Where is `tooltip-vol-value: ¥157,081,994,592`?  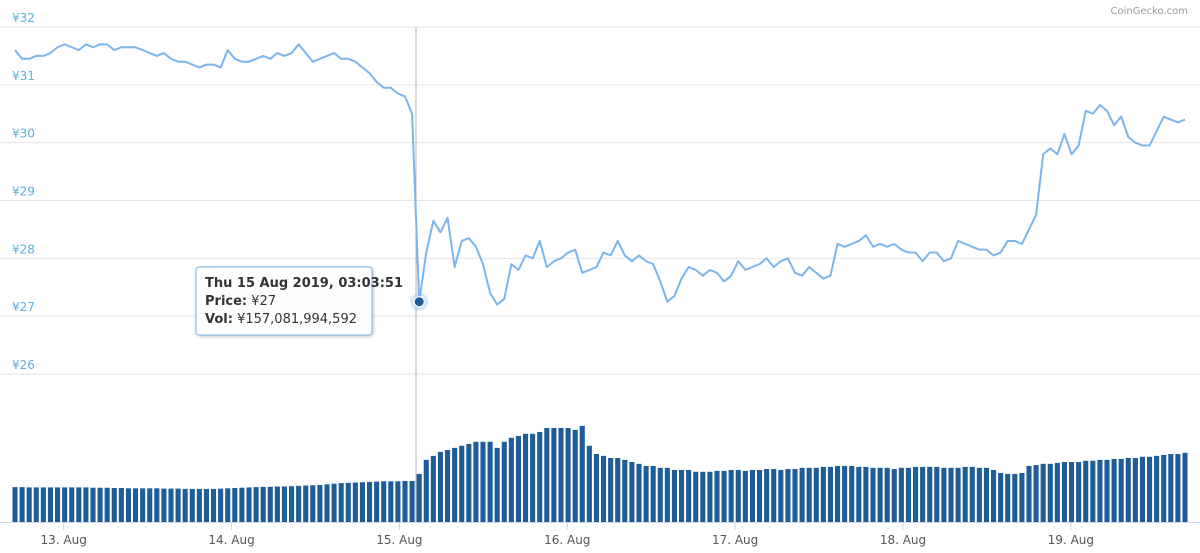
tooltip-vol-value: ¥157,081,994,592 is located at coordinates (297, 319).